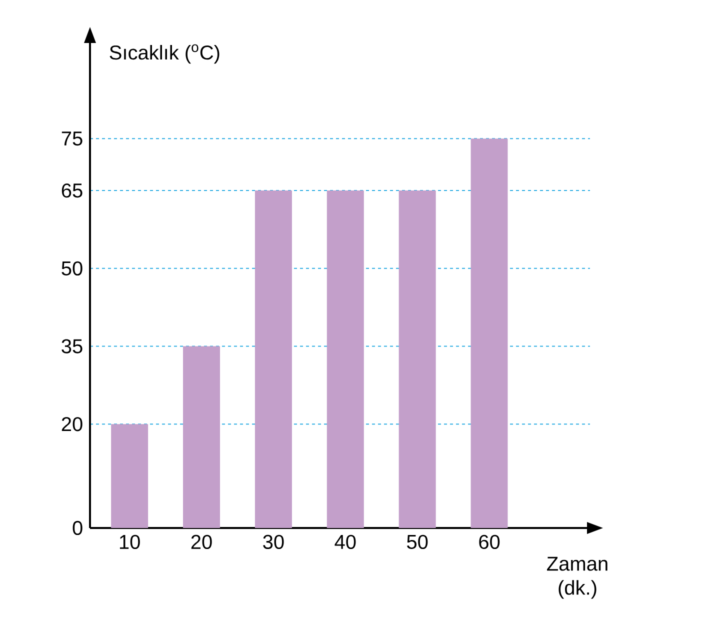 The image size is (705, 644). What do you see at coordinates (201, 542) in the screenshot?
I see `x-tick-label: 20` at bounding box center [201, 542].